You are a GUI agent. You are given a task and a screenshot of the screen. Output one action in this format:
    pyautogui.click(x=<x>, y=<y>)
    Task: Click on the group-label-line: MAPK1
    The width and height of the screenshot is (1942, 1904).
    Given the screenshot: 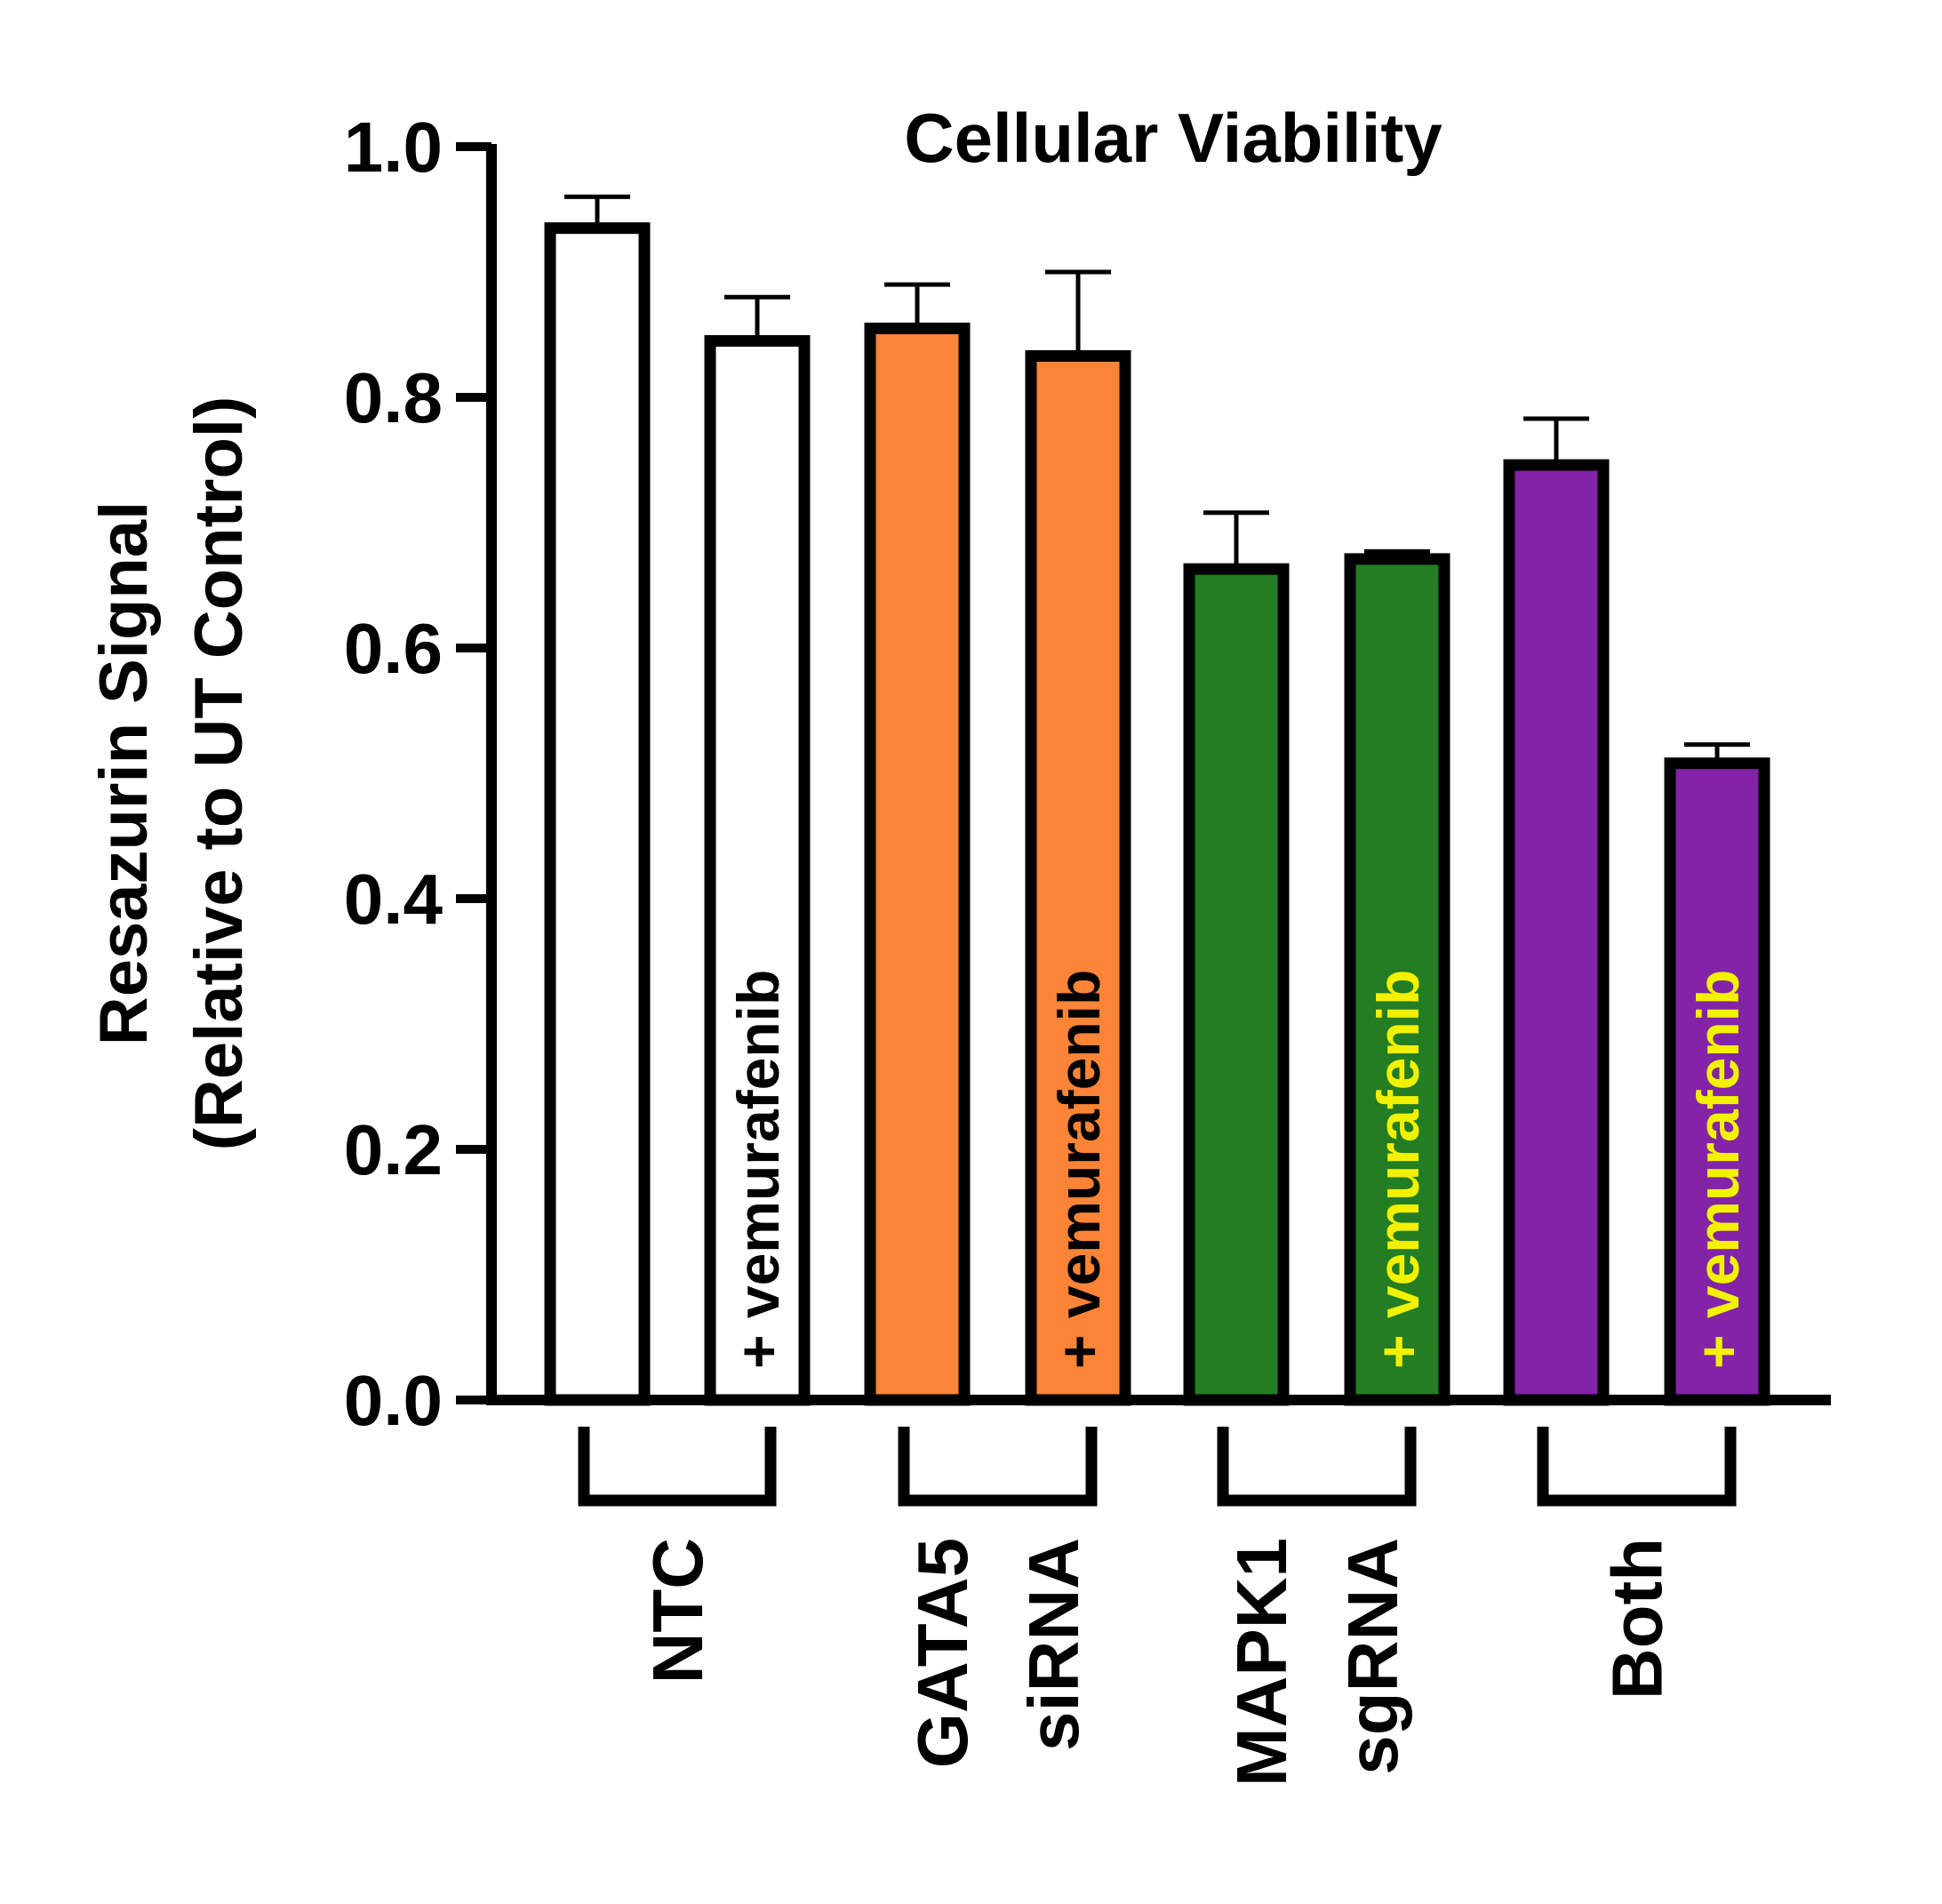 What is the action you would take?
    pyautogui.click(x=1261, y=1662)
    